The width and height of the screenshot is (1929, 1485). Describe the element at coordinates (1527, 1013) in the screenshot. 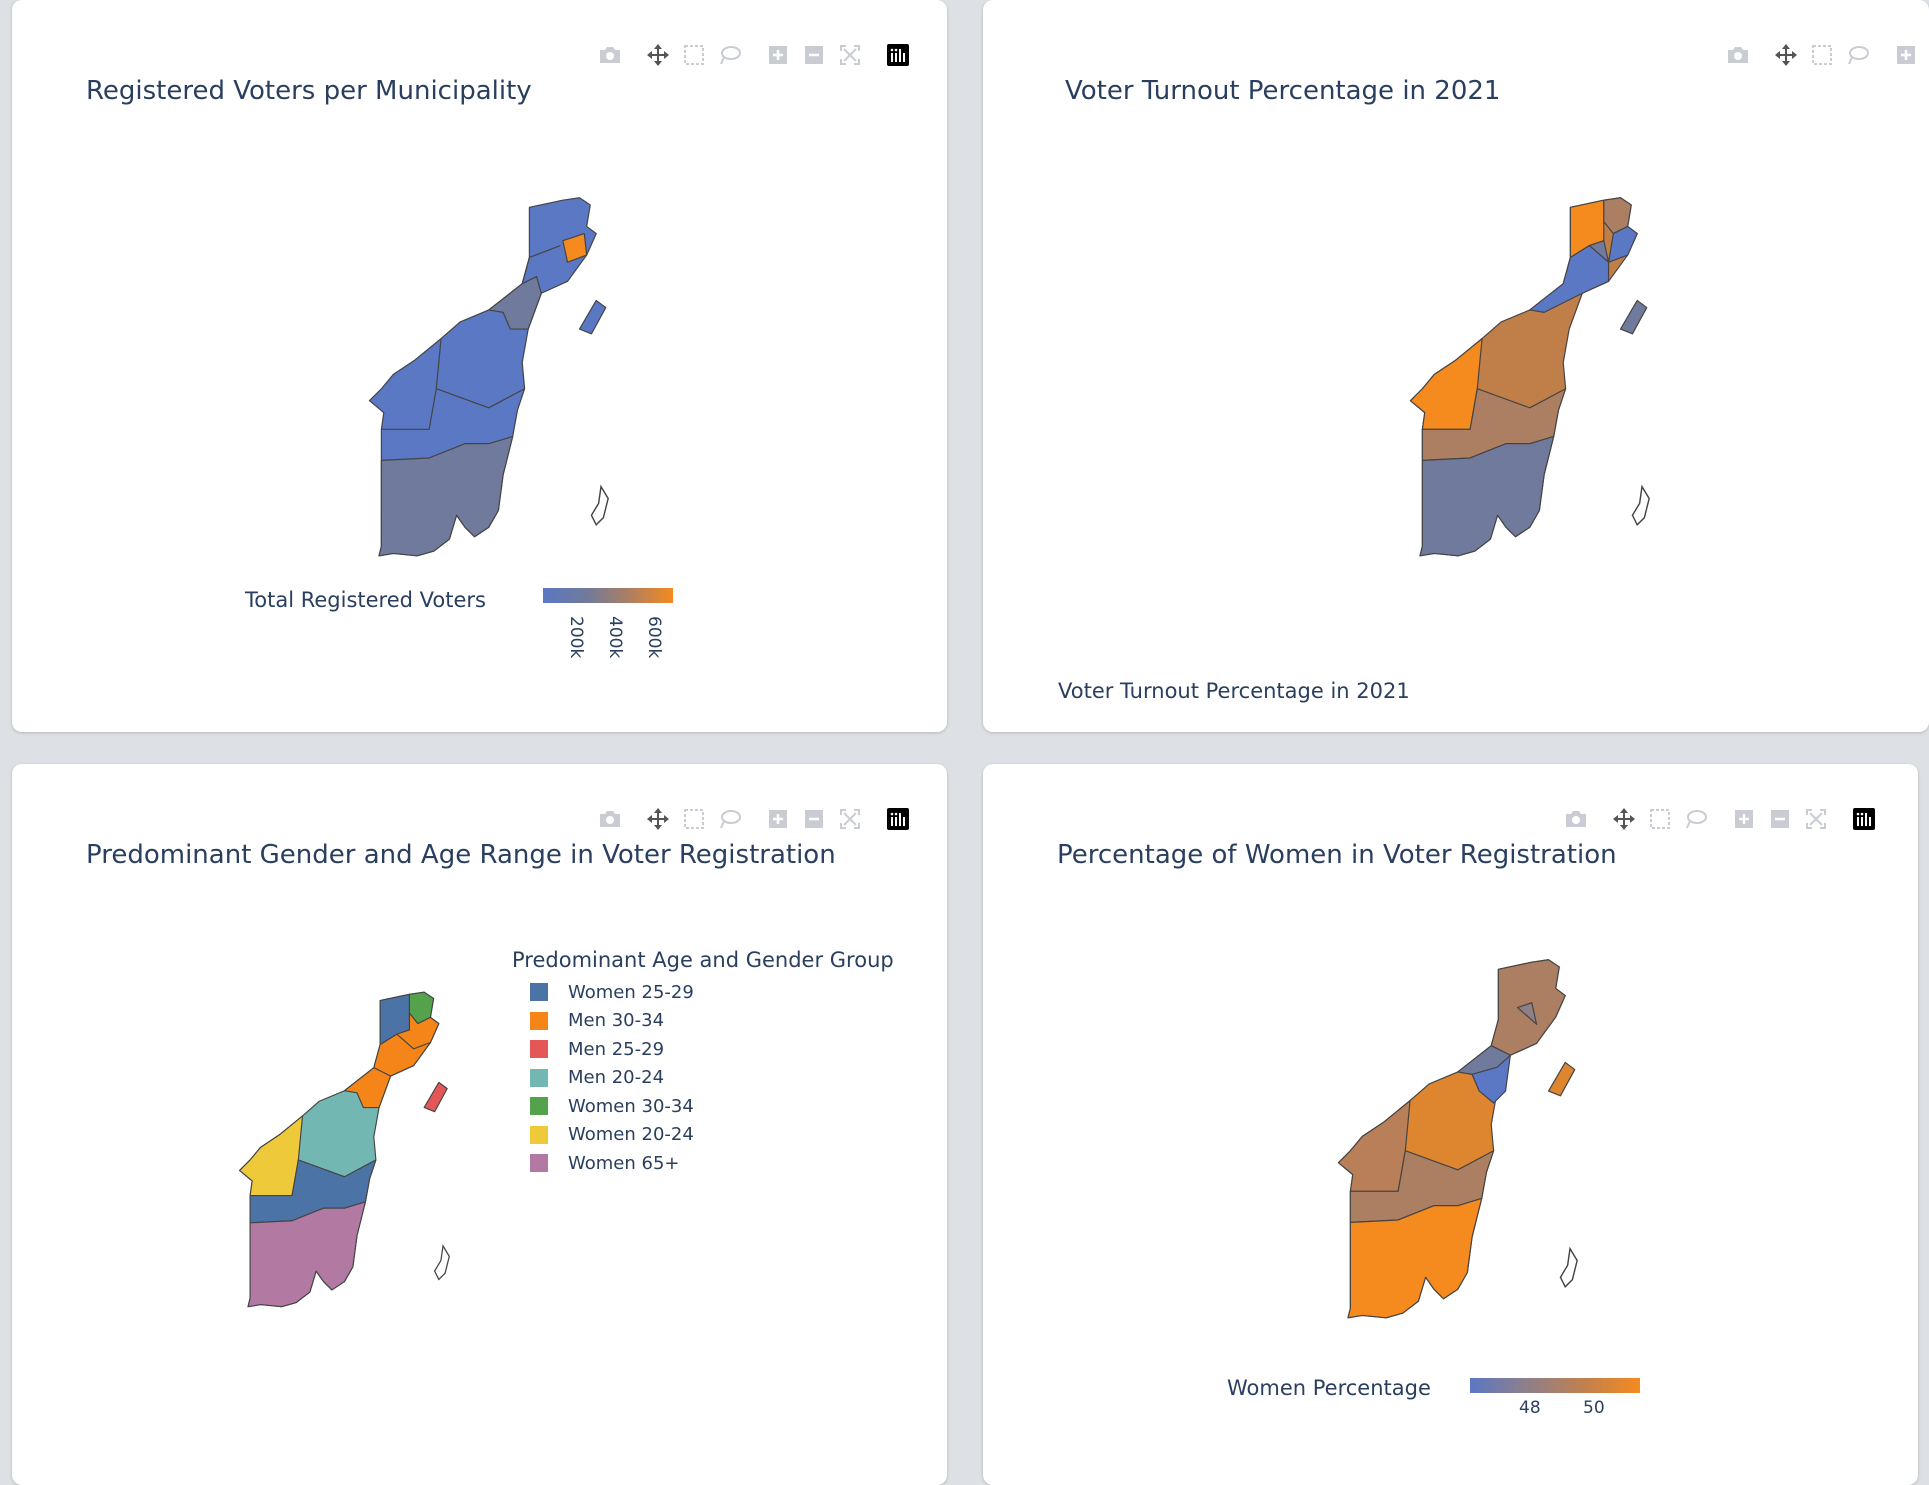

I see `region-ne-inner` at that location.